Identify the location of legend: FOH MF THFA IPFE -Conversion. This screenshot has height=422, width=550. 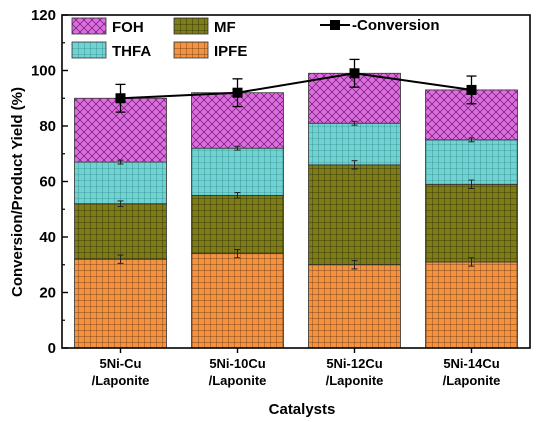
(255, 38).